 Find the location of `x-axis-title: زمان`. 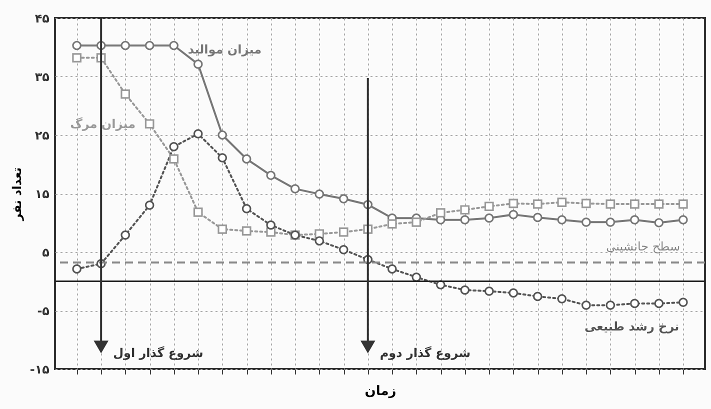

x-axis-title: زمان is located at coordinates (380, 391).